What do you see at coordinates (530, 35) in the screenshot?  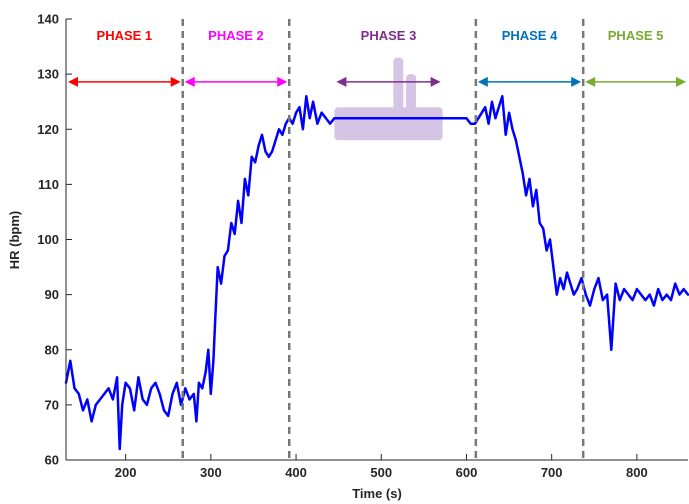 I see `phase-label: PHASE 4` at bounding box center [530, 35].